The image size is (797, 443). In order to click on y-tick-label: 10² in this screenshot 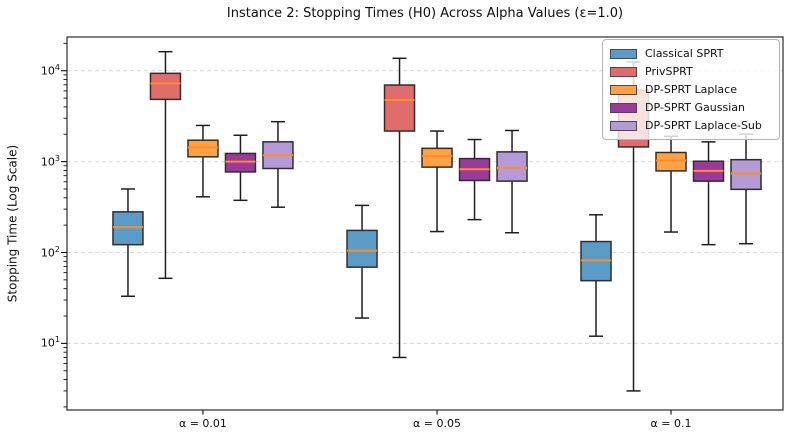, I will do `click(50, 252)`.